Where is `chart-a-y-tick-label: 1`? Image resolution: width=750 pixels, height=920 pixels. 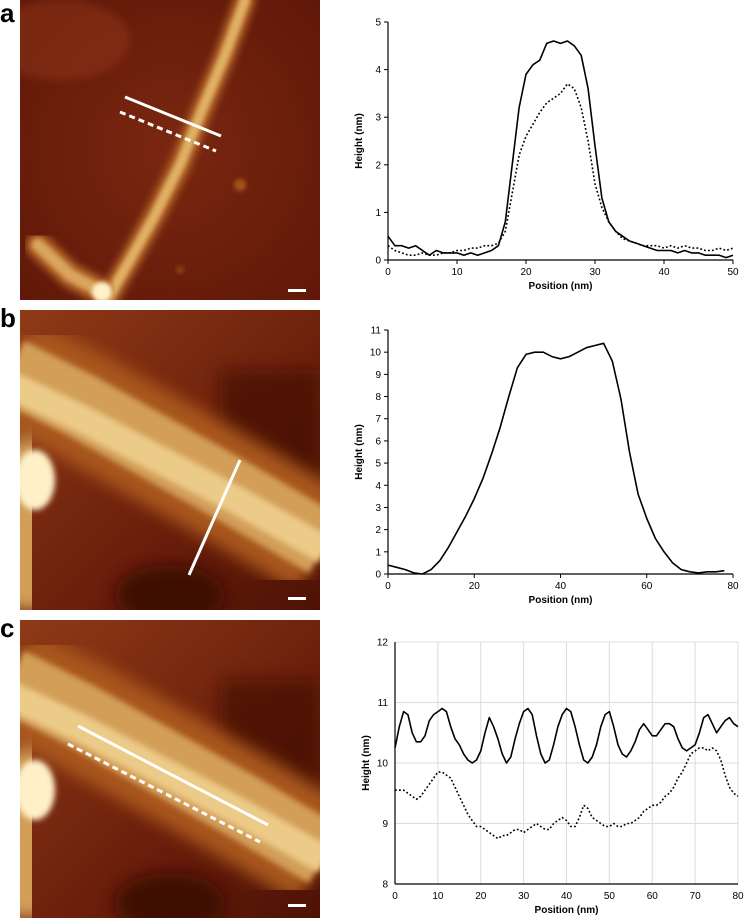 chart-a-y-tick-label: 1 is located at coordinates (378, 213).